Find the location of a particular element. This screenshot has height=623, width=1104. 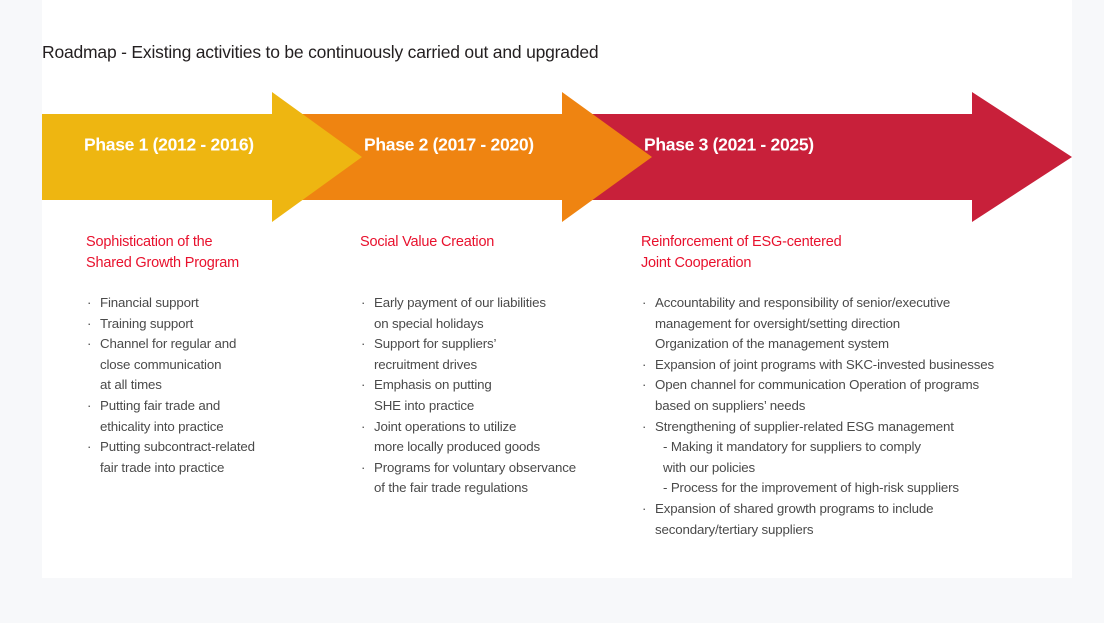

phase-3-arrow is located at coordinates (822, 157).